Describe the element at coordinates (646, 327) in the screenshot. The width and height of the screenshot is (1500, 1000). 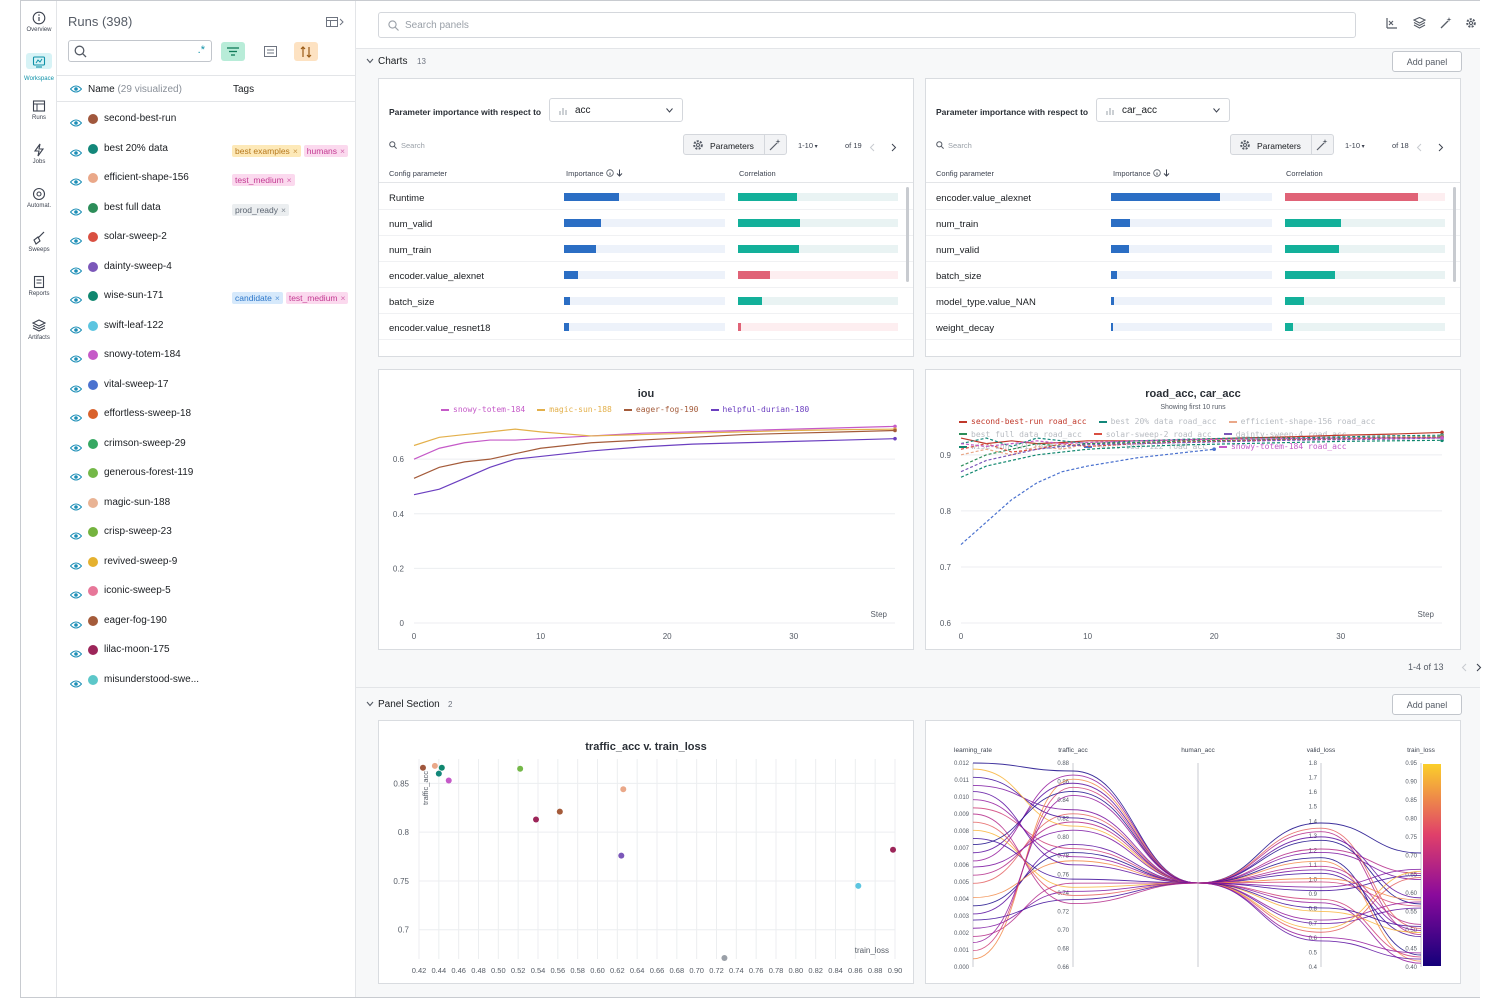
I see `importance-row: encoder.value_resnet18` at that location.